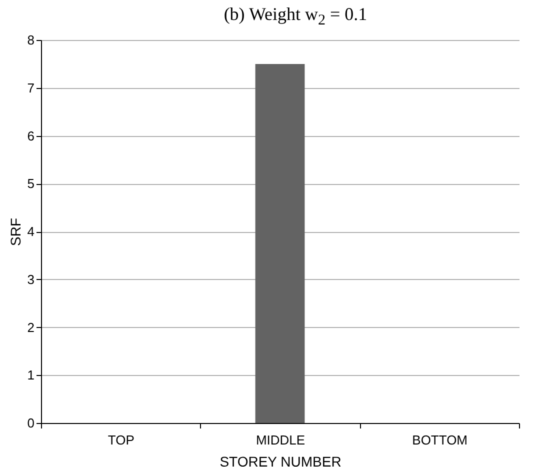 This screenshot has height=467, width=551. What do you see at coordinates (30, 40) in the screenshot?
I see `y-tick-label: 8` at bounding box center [30, 40].